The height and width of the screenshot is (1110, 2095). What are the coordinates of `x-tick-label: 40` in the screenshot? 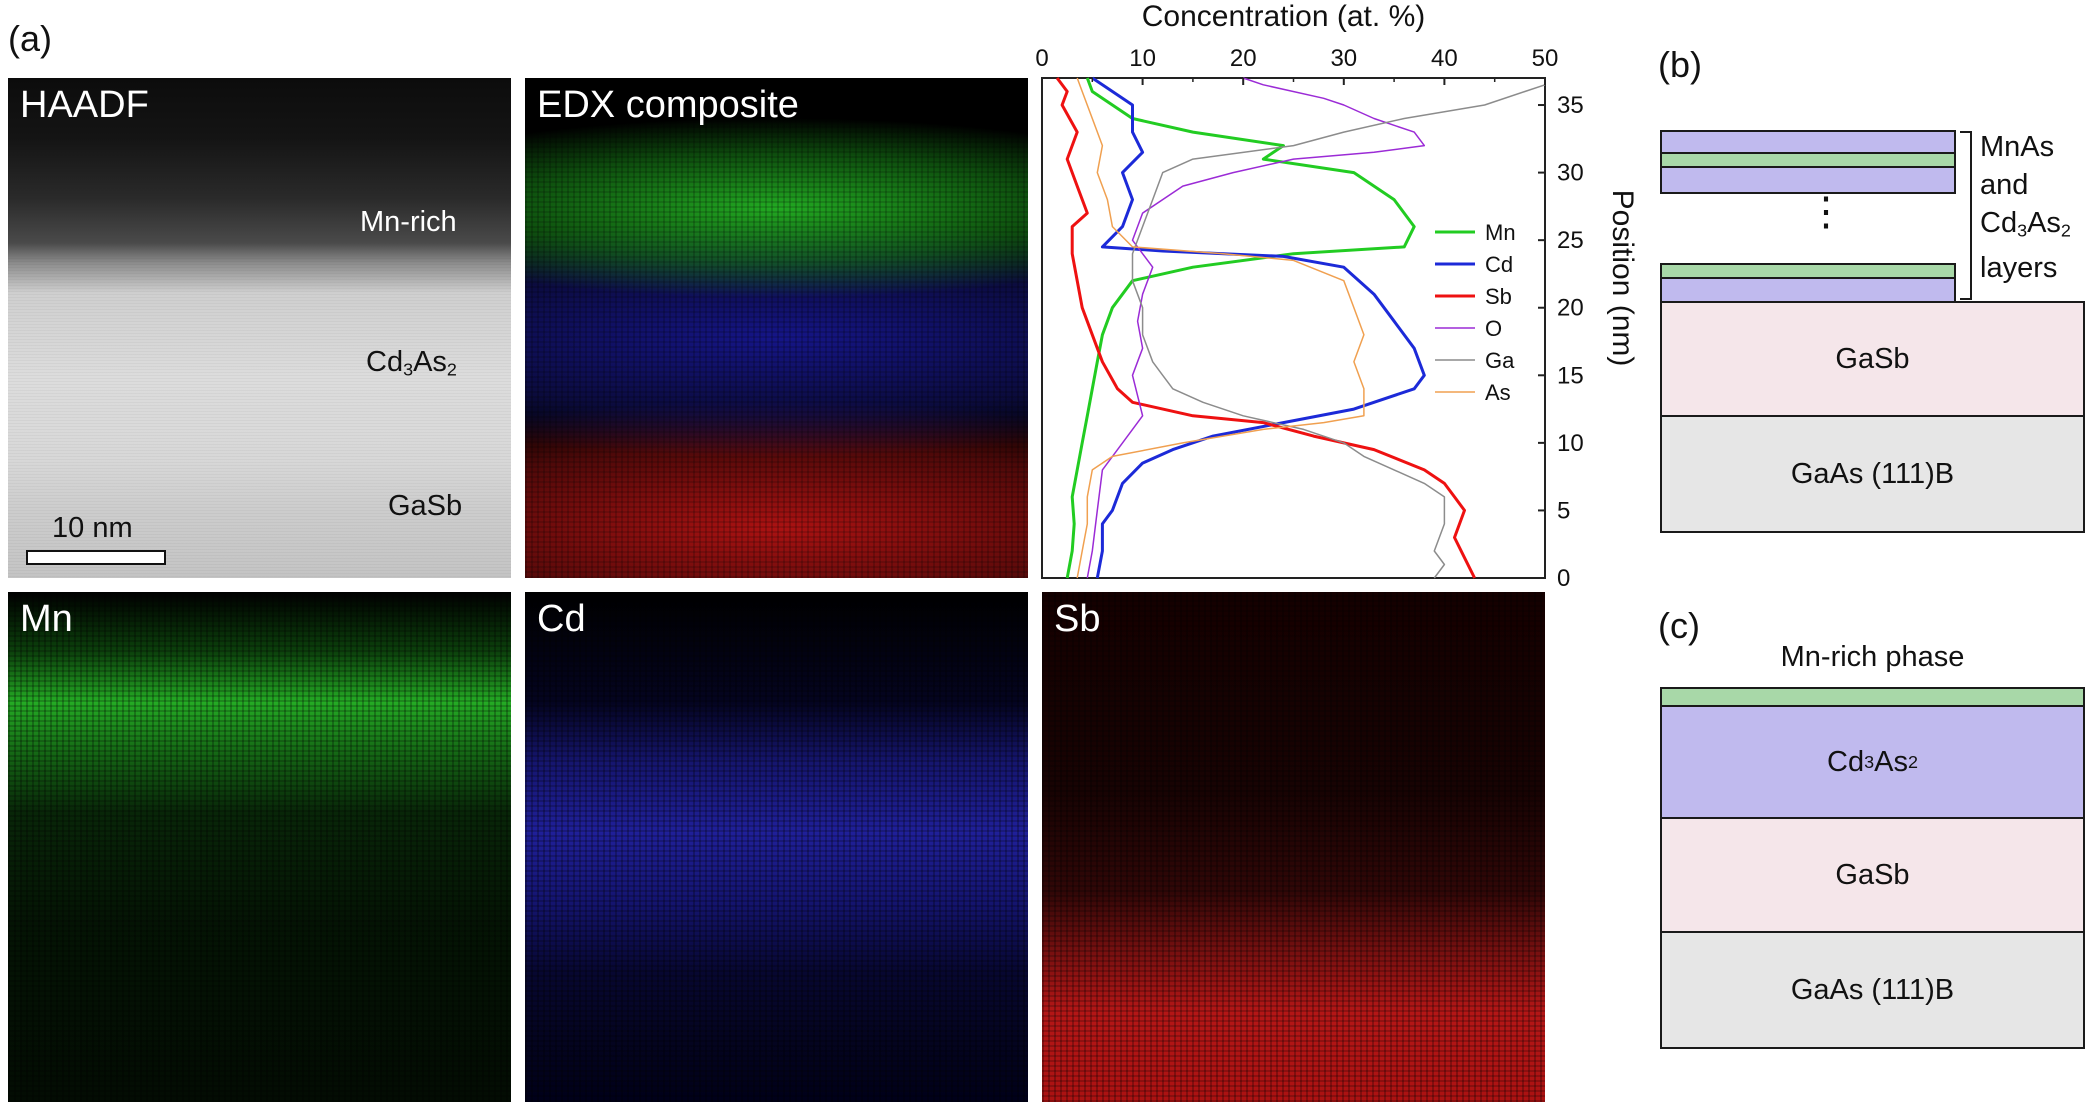 It's located at (1444, 58).